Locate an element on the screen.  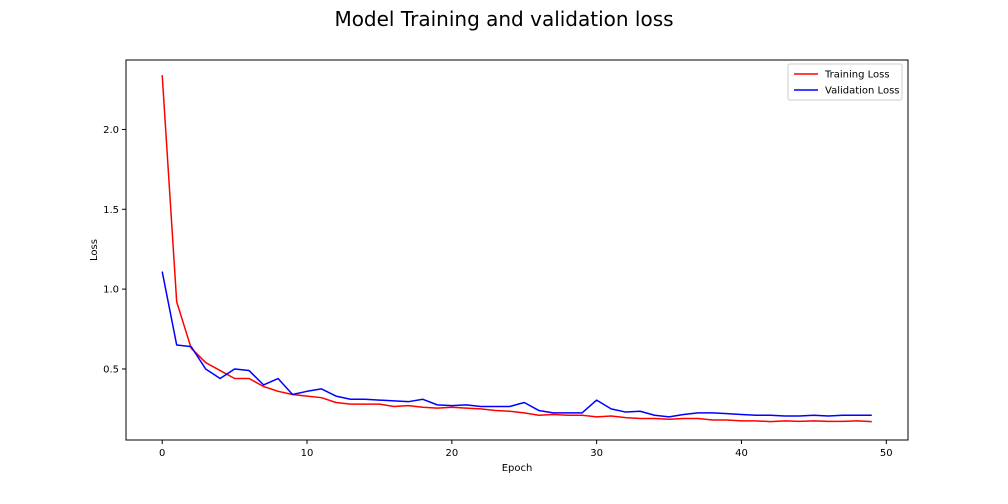
x-tick-label: 50 is located at coordinates (886, 453).